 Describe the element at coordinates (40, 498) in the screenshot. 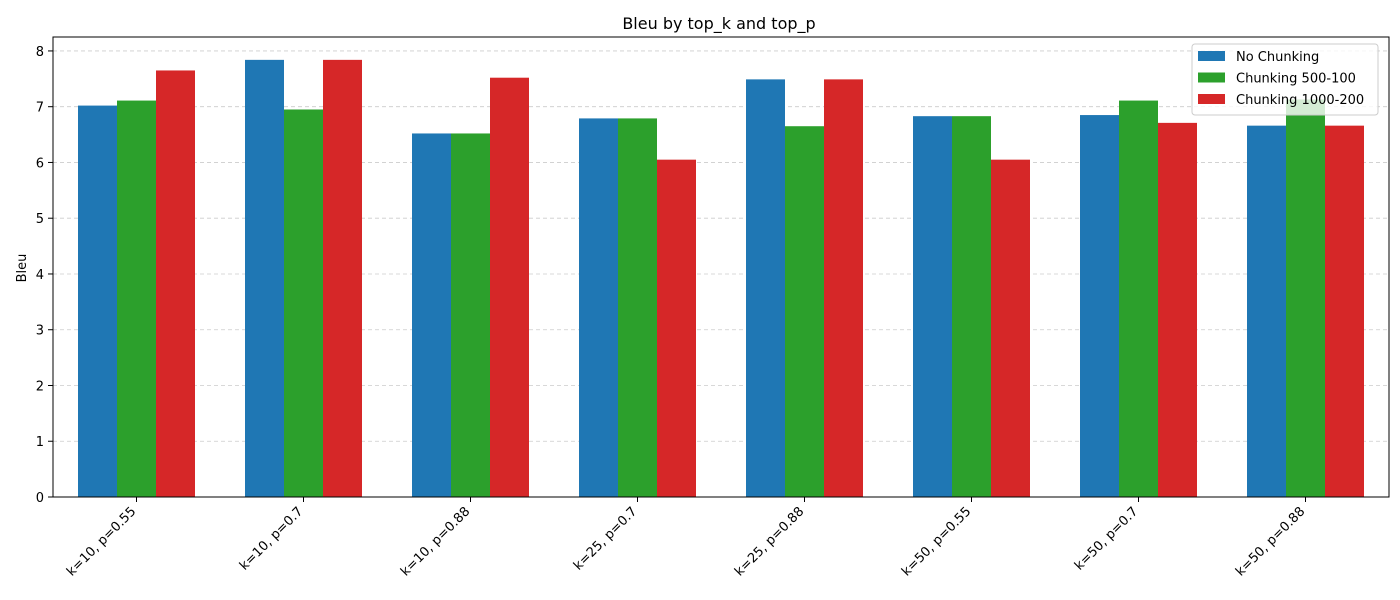

I see `y-tick-label: 0` at that location.